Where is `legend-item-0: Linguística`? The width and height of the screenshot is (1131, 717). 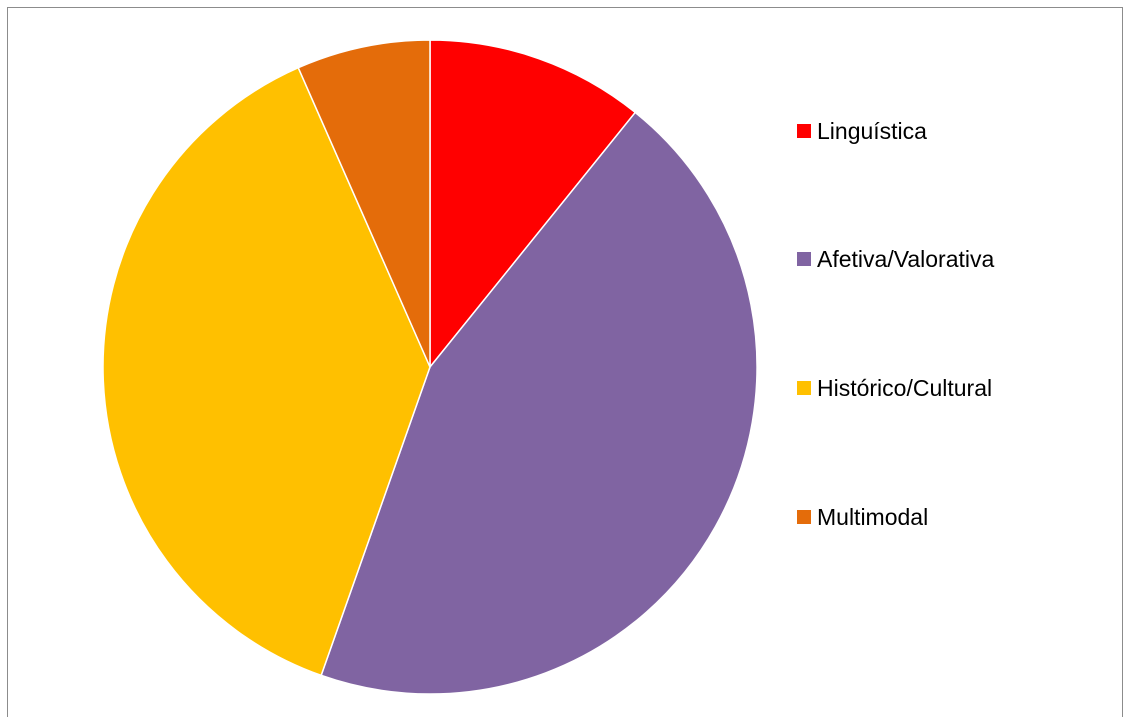
legend-item-0: Linguística is located at coordinates (862, 131).